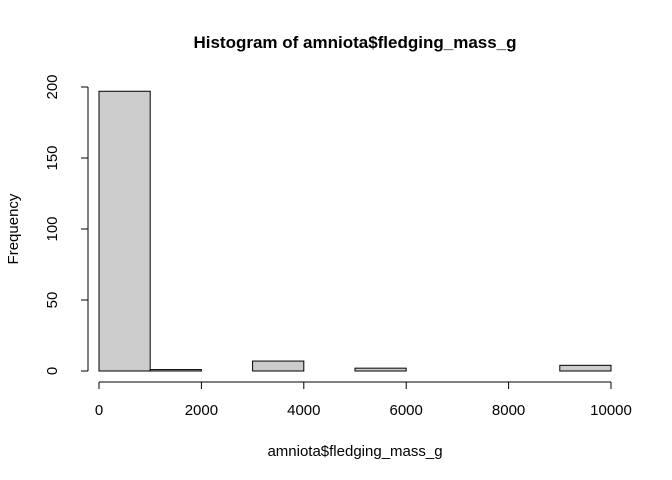  Describe the element at coordinates (52, 228) in the screenshot. I see `y-tick-label: 100` at that location.